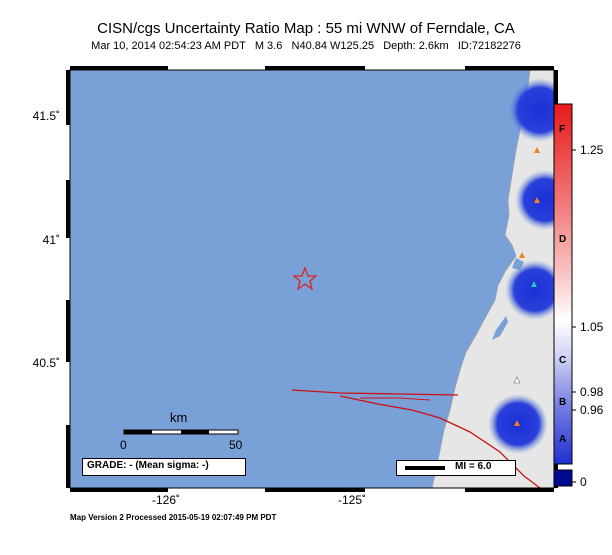 This screenshot has height=555, width=612. I want to click on mi-legend-label: MI = 6.0, so click(473, 466).